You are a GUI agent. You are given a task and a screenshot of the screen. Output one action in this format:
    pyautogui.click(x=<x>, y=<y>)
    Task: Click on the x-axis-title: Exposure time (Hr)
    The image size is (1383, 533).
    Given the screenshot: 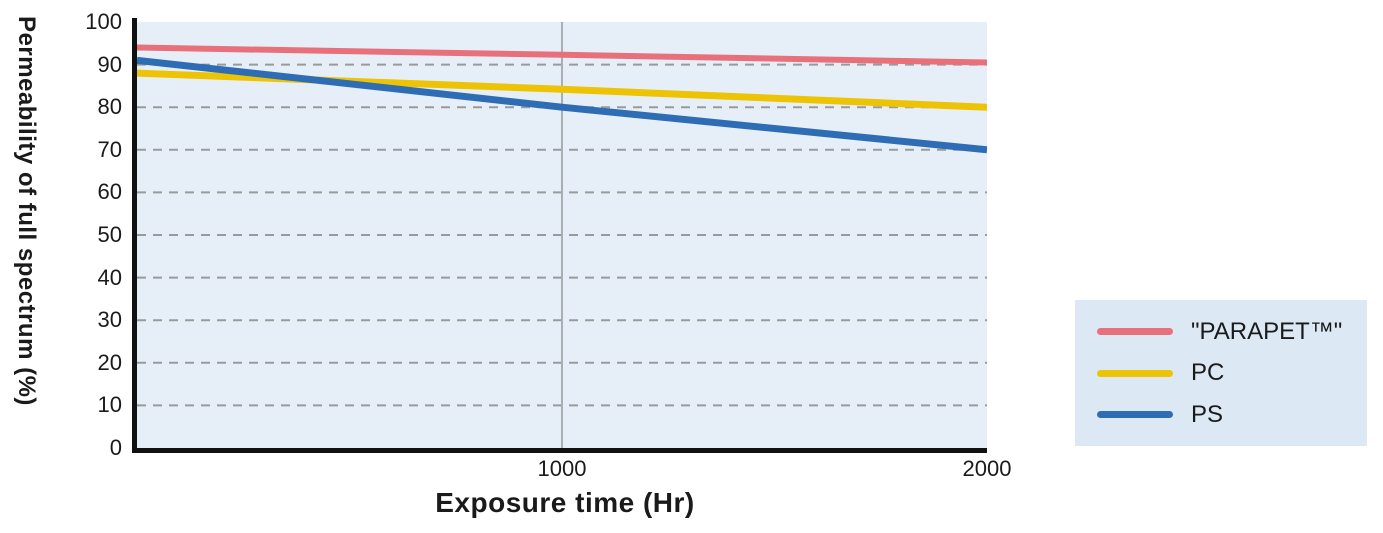 What is the action you would take?
    pyautogui.click(x=565, y=502)
    